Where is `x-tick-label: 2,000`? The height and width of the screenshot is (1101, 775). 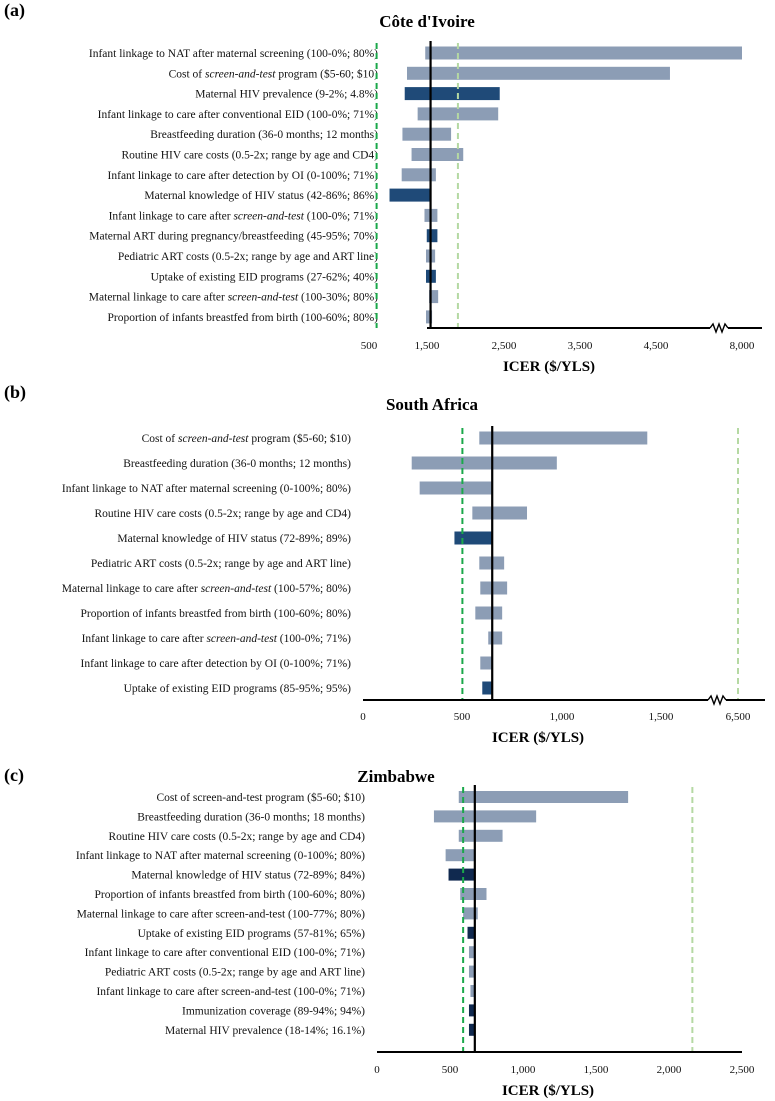 x-tick-label: 2,000 is located at coordinates (669, 1070).